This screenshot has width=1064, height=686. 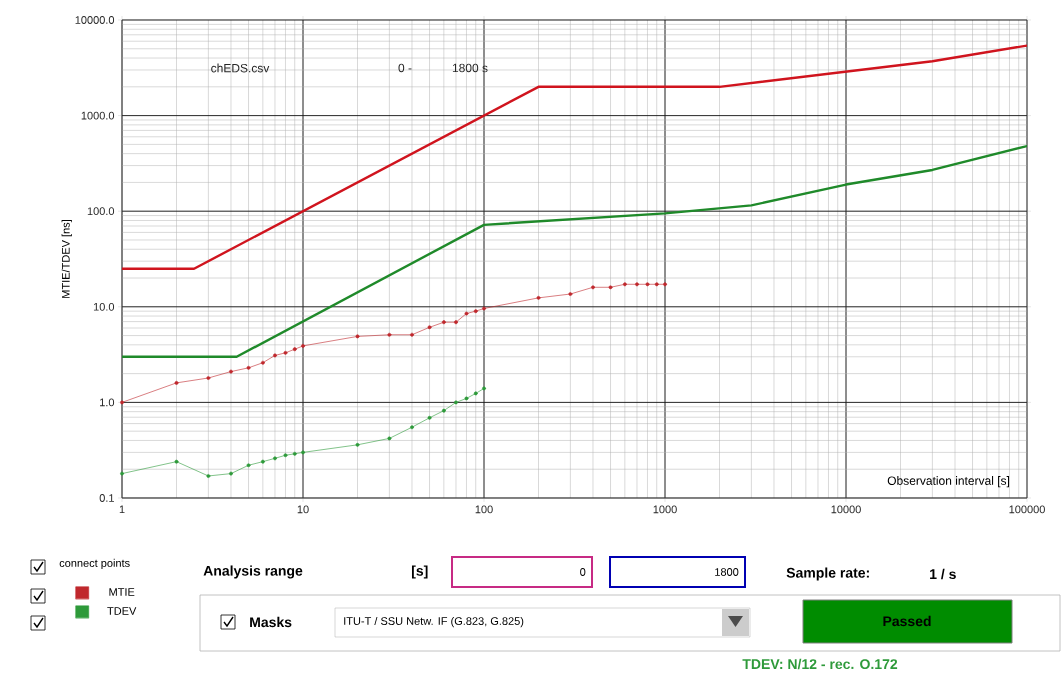 I want to click on legend-label: TDEV, so click(x=122, y=611).